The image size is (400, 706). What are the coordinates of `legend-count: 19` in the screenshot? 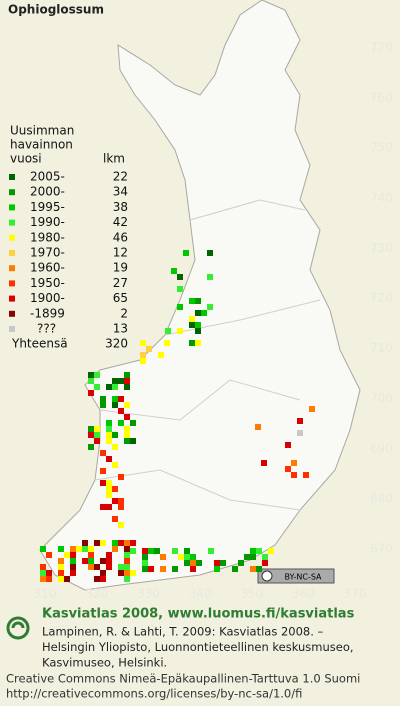 It's located at (120, 268).